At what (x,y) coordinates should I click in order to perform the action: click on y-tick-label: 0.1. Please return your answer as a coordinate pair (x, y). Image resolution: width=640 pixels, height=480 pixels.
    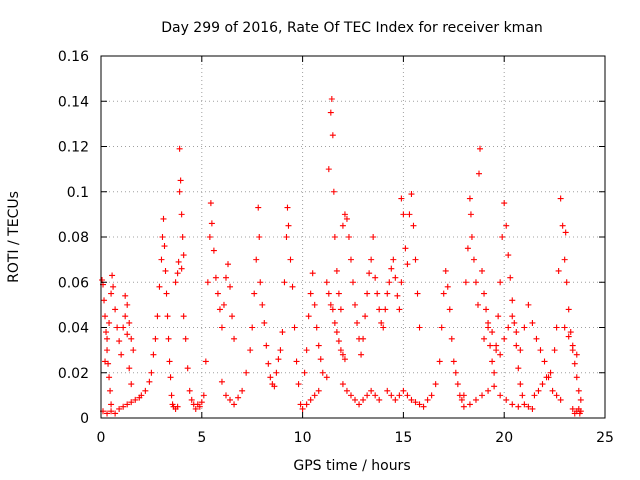
    Looking at the image, I should click on (78, 193).